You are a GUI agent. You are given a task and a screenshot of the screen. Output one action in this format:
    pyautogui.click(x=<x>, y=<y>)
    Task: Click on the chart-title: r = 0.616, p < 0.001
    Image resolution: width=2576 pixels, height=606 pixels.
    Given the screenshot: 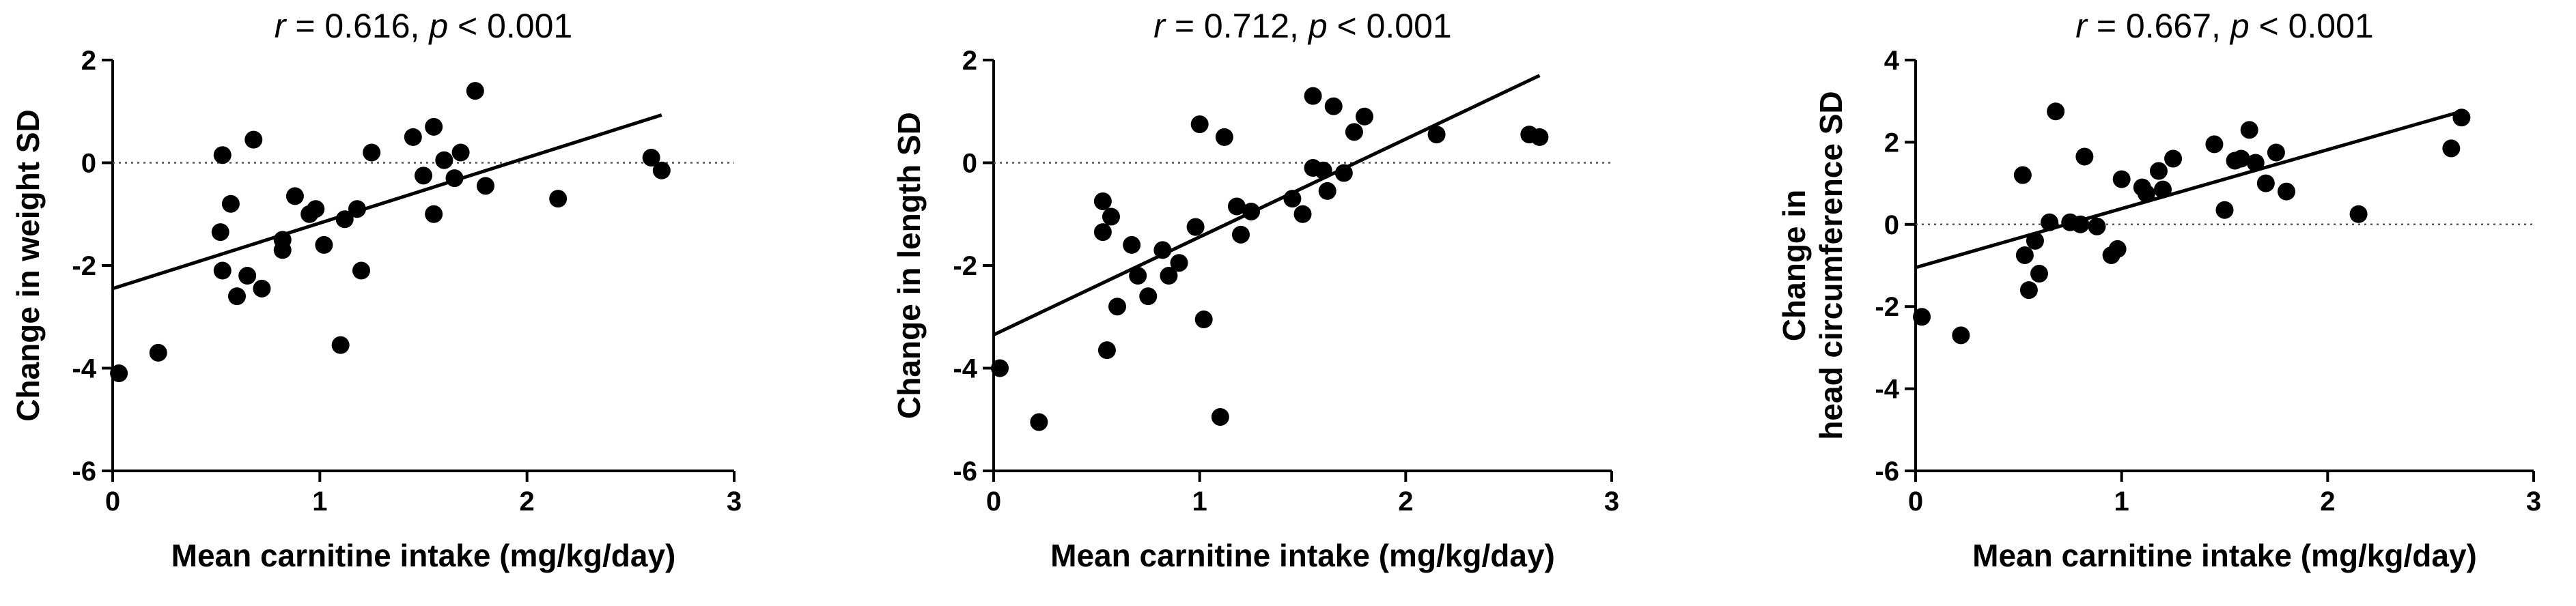 What is the action you would take?
    pyautogui.click(x=424, y=26)
    